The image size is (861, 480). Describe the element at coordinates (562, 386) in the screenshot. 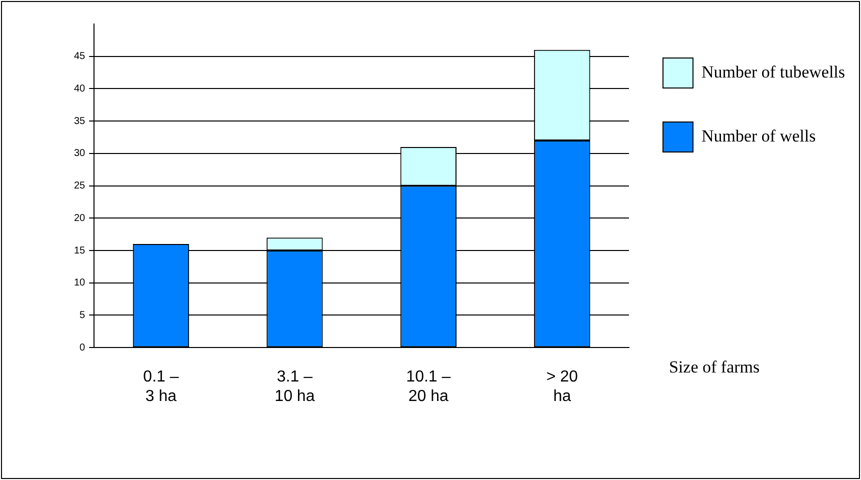

I see `x-tick-label: > 20 ha` at that location.